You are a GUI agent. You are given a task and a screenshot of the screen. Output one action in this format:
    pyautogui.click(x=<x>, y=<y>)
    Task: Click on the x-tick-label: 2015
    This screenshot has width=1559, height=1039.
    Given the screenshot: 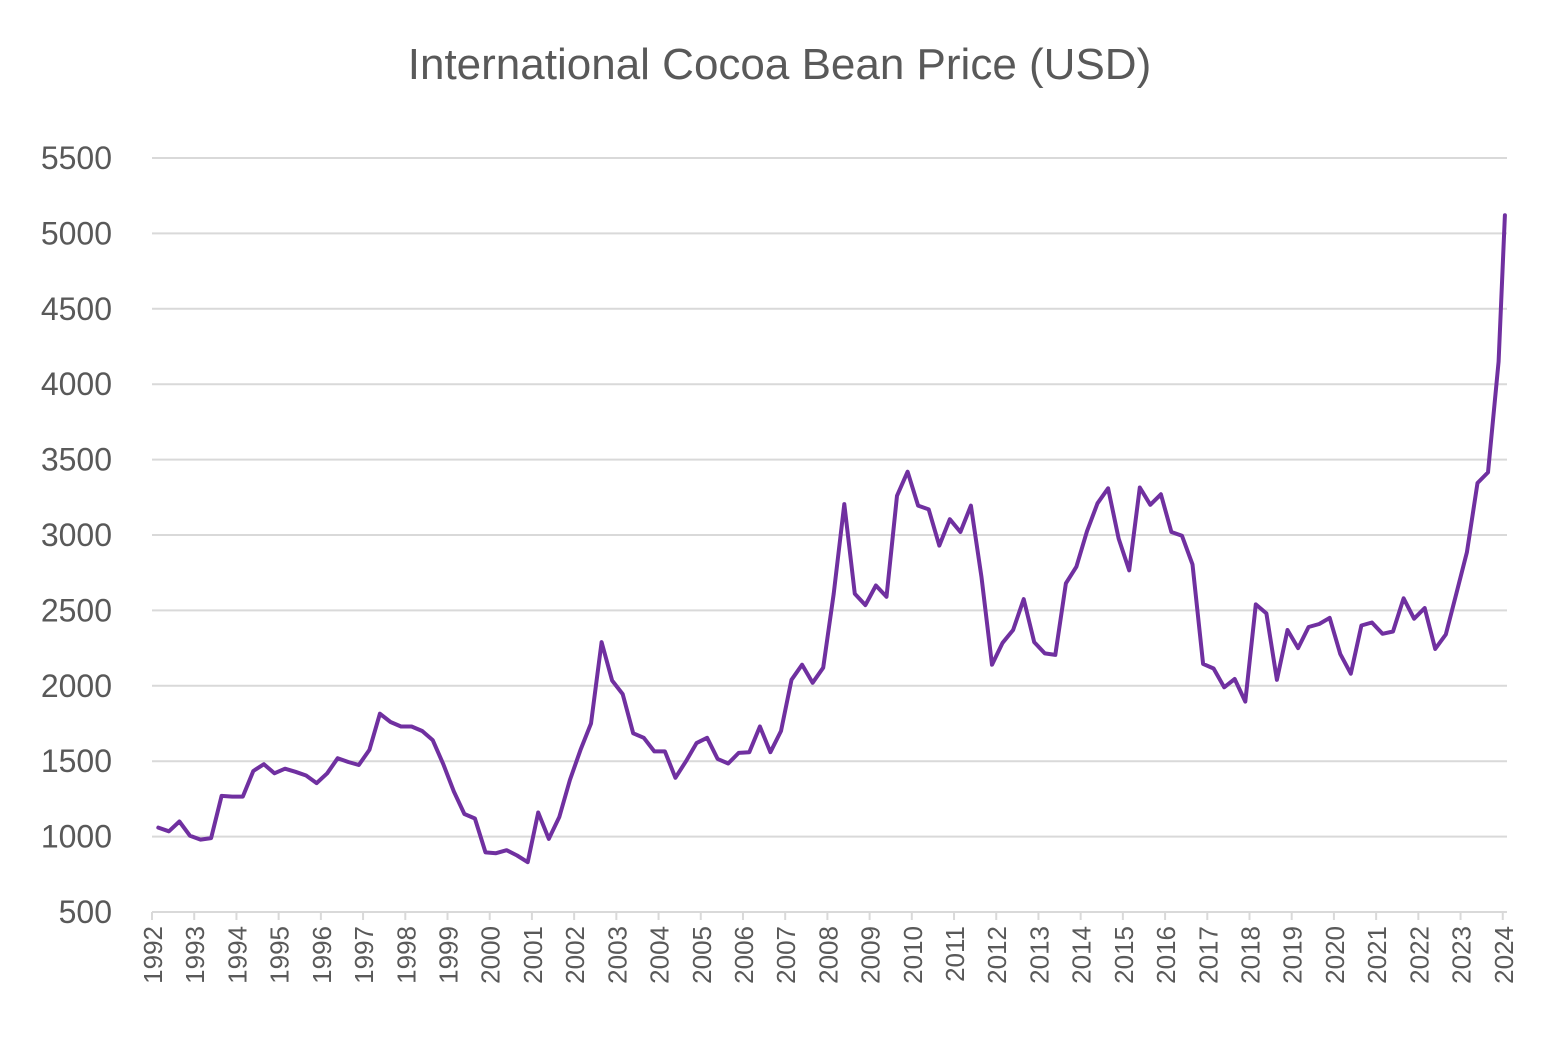 What is the action you would take?
    pyautogui.click(x=1124, y=955)
    